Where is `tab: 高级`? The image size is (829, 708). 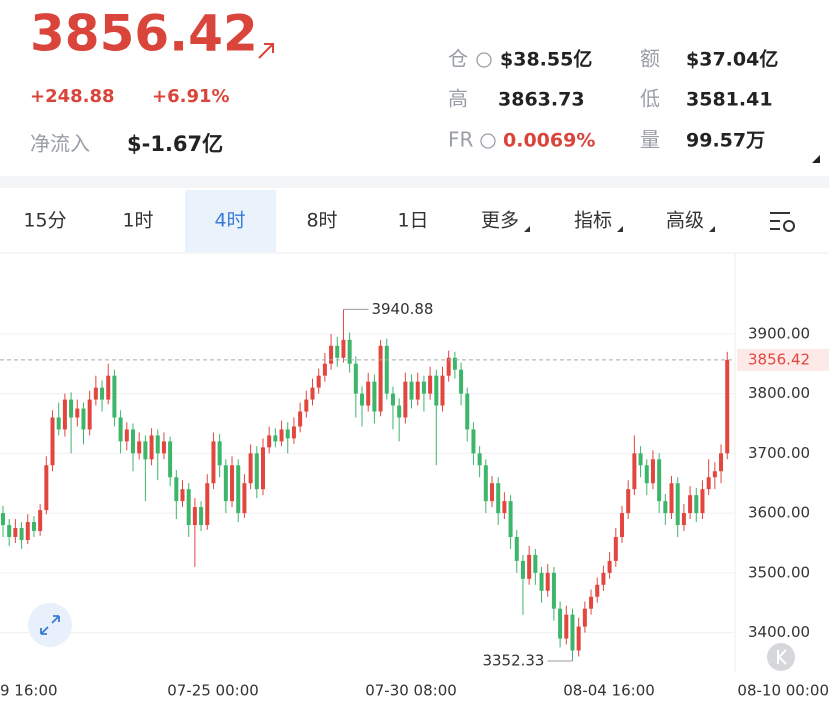
tab: 高级 is located at coordinates (685, 221).